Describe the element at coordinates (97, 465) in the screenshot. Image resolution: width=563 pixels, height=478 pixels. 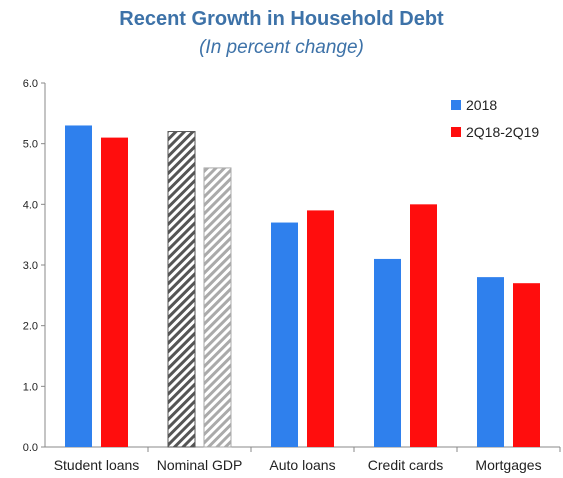
I see `x-category-label: Student loans` at that location.